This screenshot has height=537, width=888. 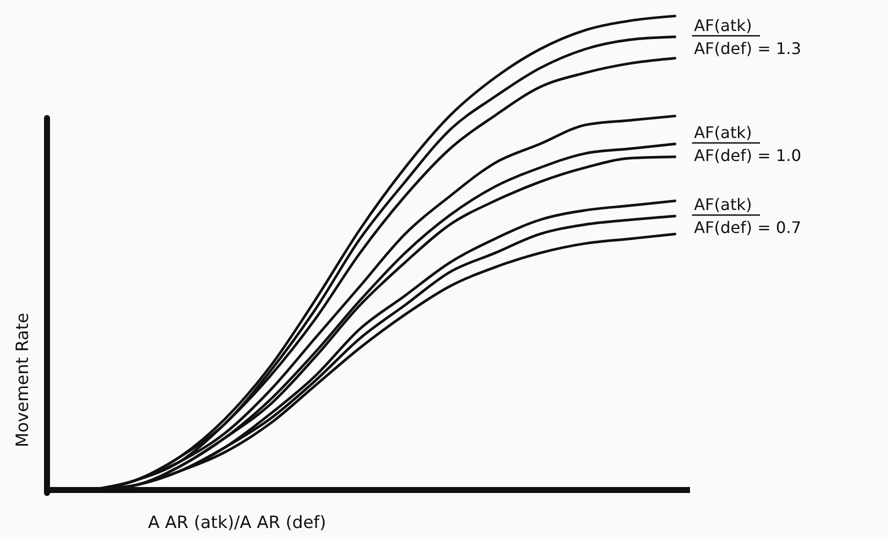 I want to click on text: AF(def) = 1.3, so click(x=748, y=48).